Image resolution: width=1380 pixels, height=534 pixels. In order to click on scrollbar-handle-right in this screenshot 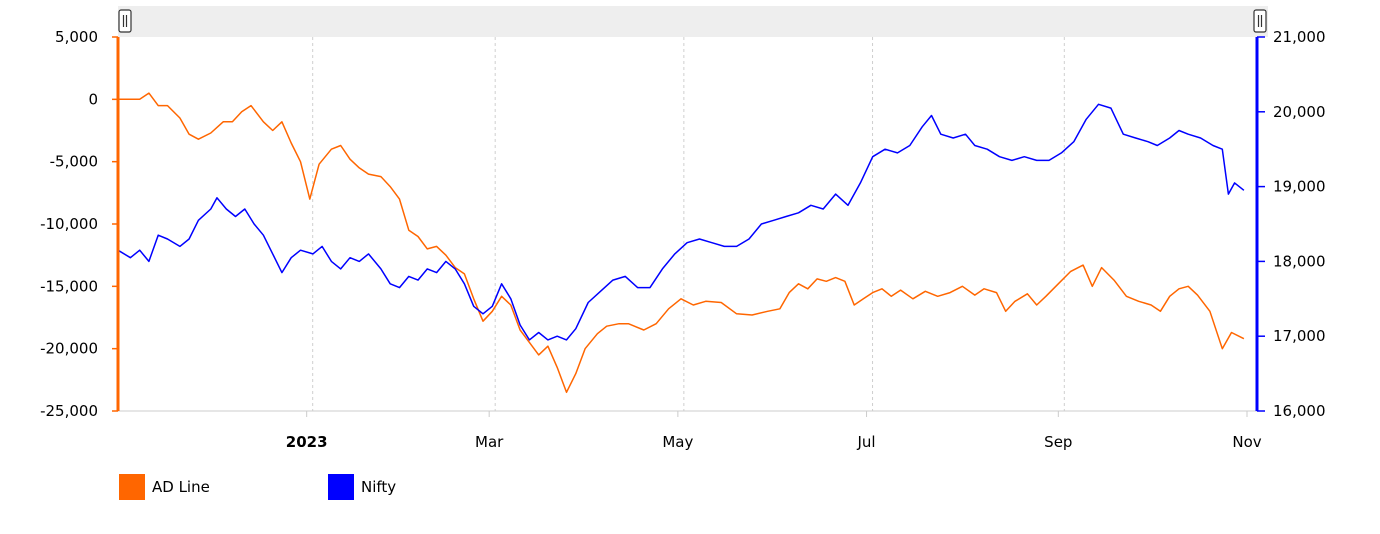, I will do `click(1260, 21)`.